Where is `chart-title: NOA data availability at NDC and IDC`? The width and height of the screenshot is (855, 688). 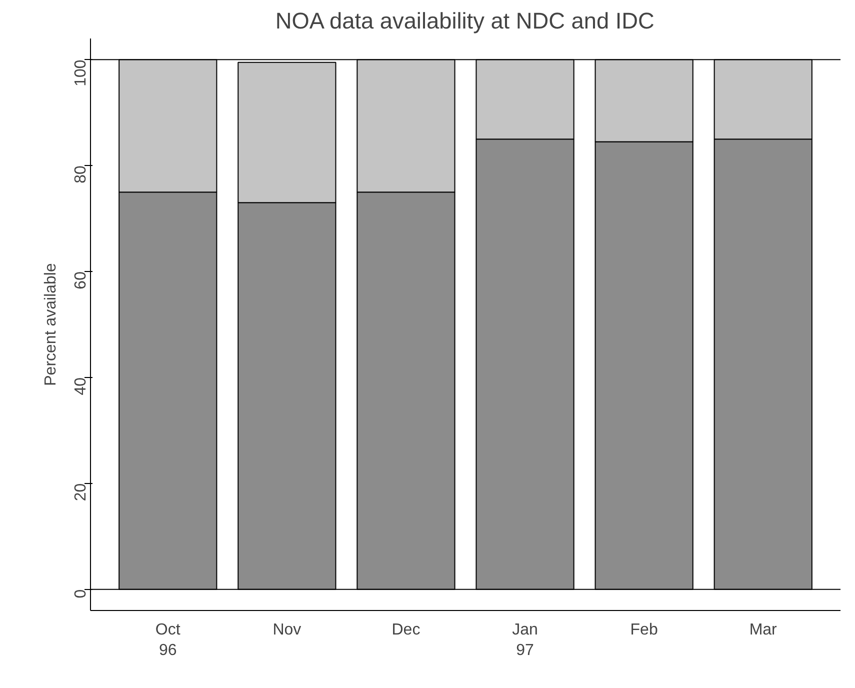
chart-title: NOA data availability at NDC and IDC is located at coordinates (464, 21).